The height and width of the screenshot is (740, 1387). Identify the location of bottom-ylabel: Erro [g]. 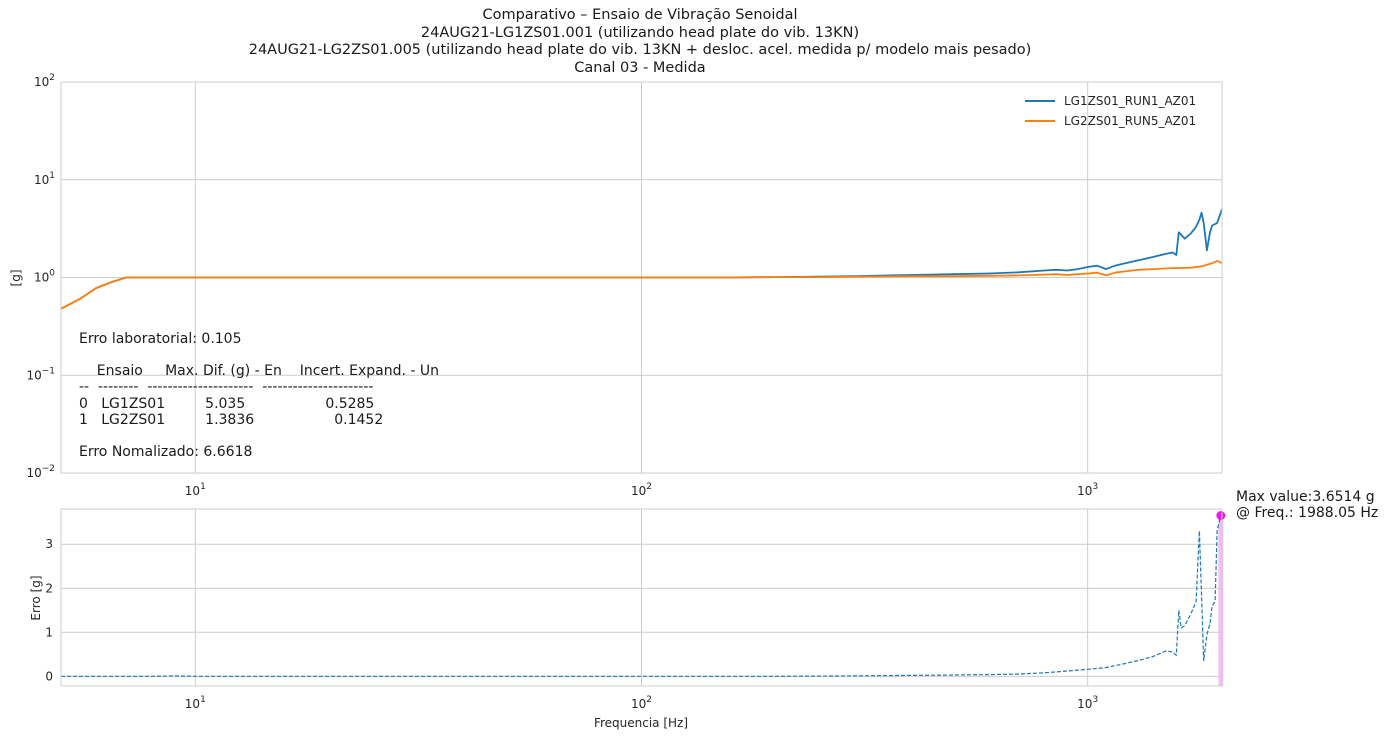
(36, 597).